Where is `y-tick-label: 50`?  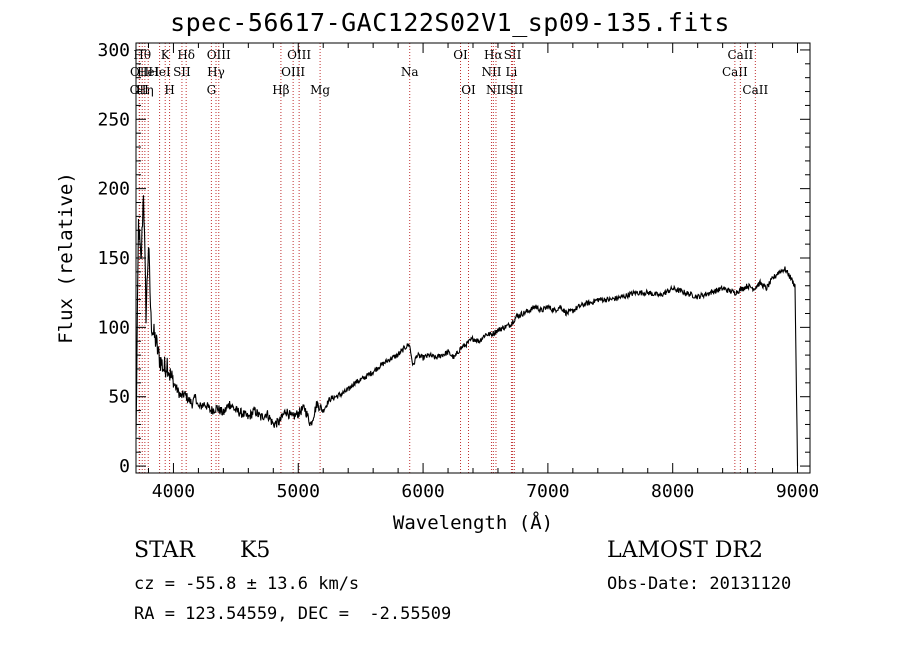
y-tick-label: 50 is located at coordinates (119, 397).